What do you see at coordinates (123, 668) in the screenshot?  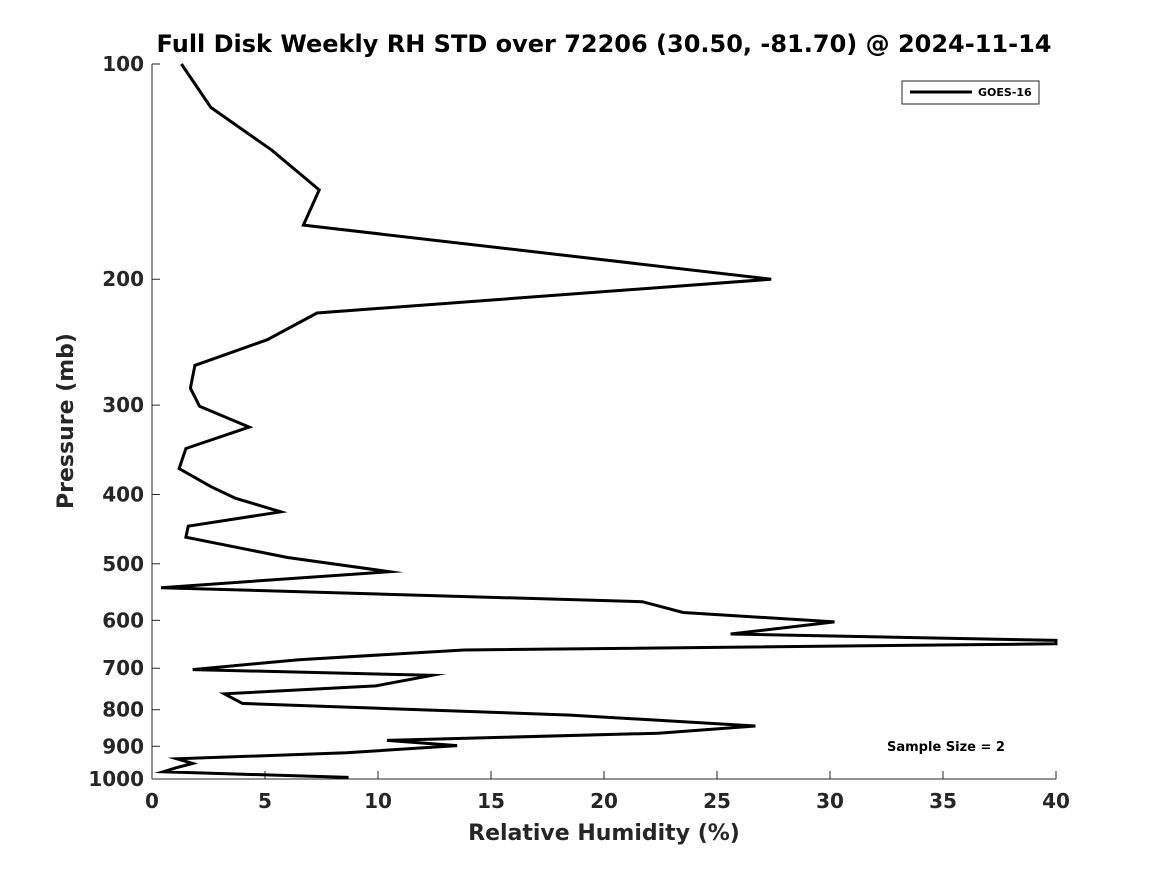 I see `y-tick-label: 700` at bounding box center [123, 668].